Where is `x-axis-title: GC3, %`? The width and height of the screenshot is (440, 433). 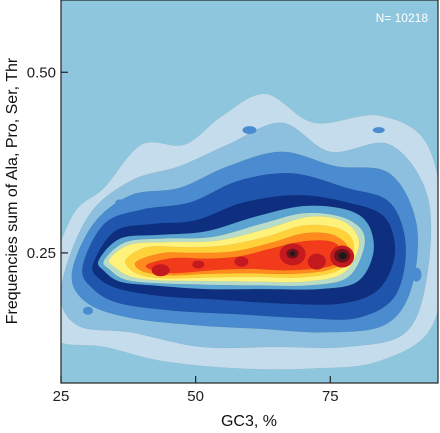
x-axis-title: GC3, % is located at coordinates (249, 421).